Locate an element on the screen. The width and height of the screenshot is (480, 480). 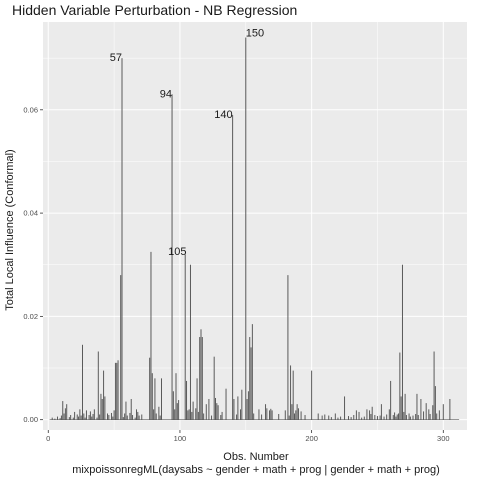
x-tick-label: 100 is located at coordinates (180, 438).